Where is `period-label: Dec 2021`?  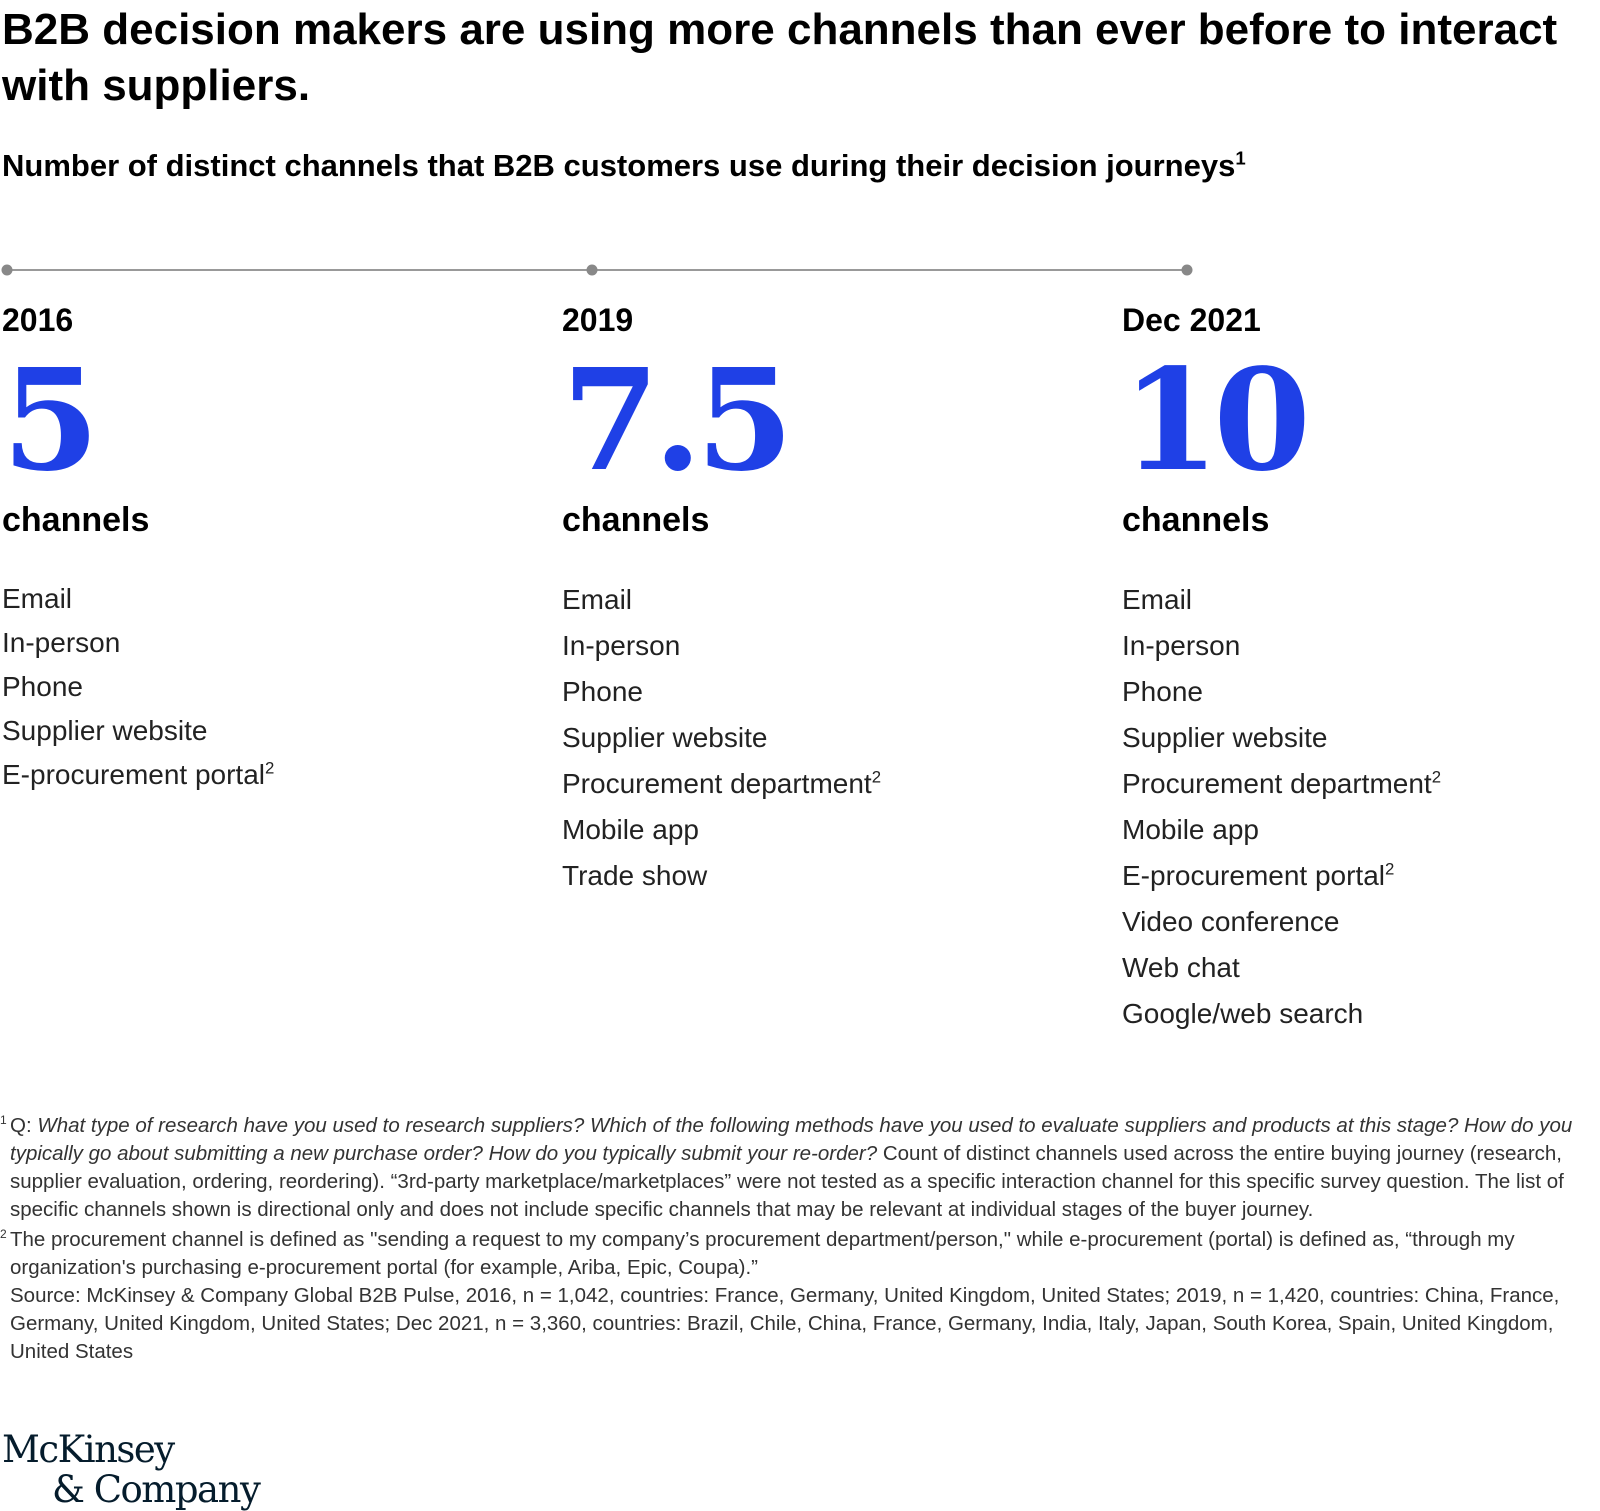 period-label: Dec 2021 is located at coordinates (1191, 320).